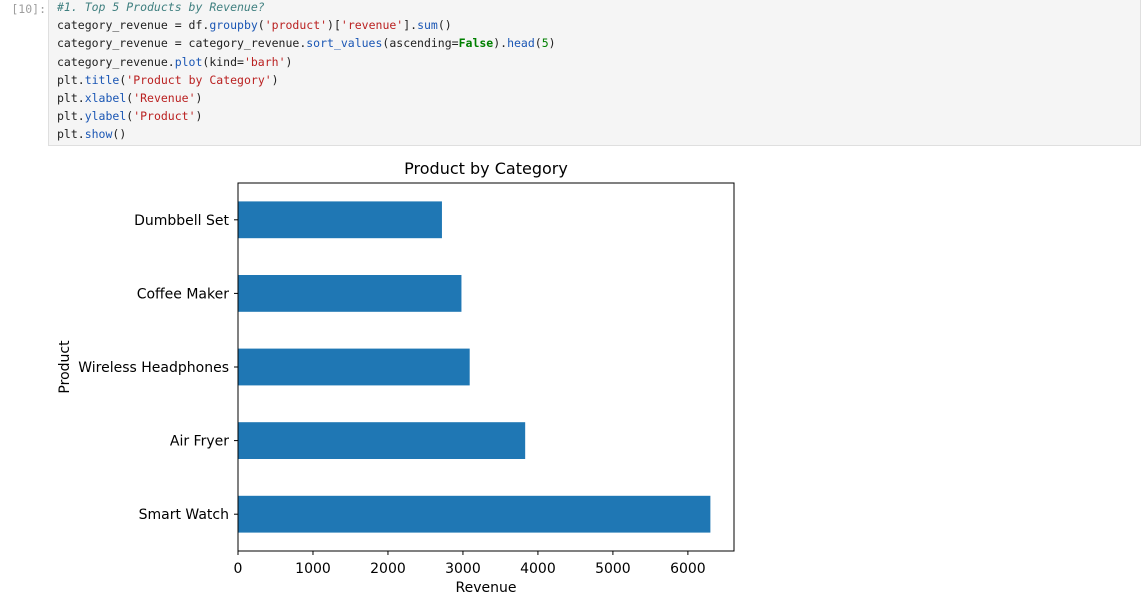 This screenshot has height=609, width=1141. I want to click on code-token: #1. Top 5 Products by Revenue?, so click(161, 7).